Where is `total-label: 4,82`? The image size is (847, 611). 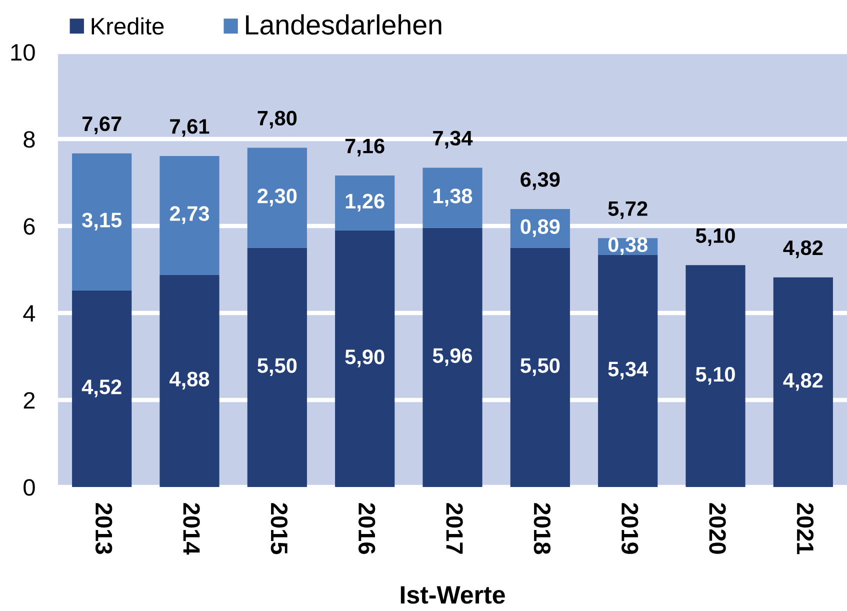
total-label: 4,82 is located at coordinates (803, 249).